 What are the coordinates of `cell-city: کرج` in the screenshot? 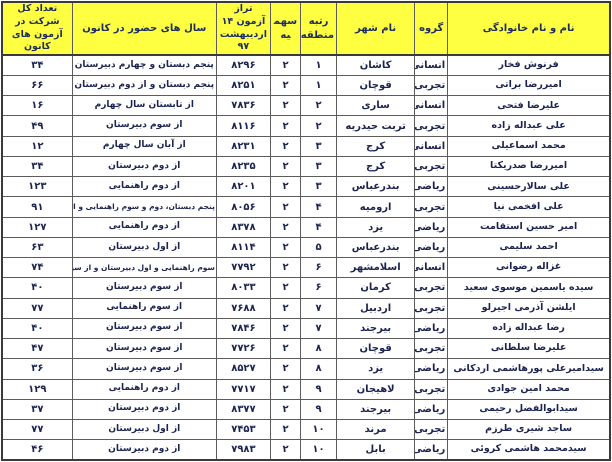 It's located at (376, 166).